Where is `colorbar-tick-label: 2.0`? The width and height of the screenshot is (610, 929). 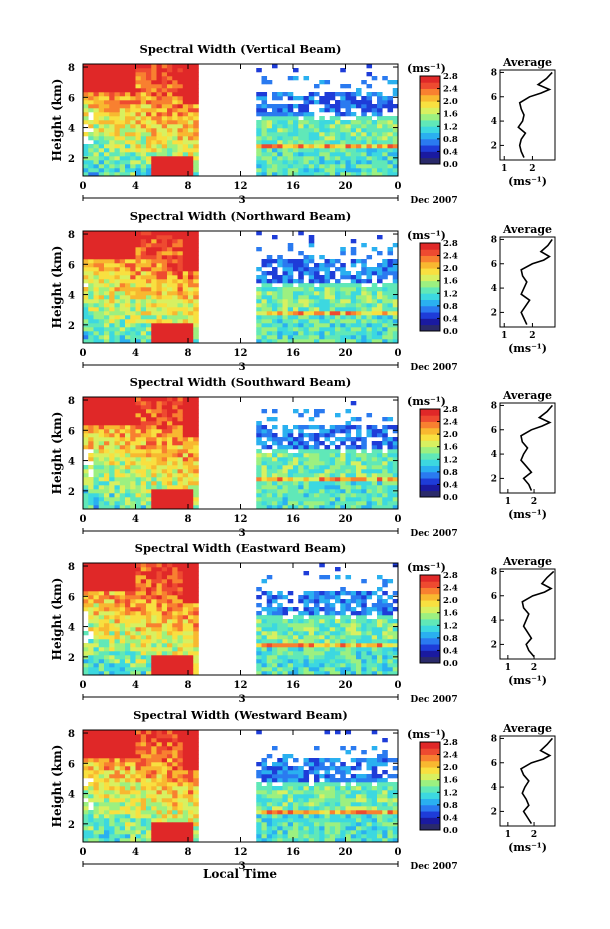 colorbar-tick-label: 2.0 is located at coordinates (450, 601).